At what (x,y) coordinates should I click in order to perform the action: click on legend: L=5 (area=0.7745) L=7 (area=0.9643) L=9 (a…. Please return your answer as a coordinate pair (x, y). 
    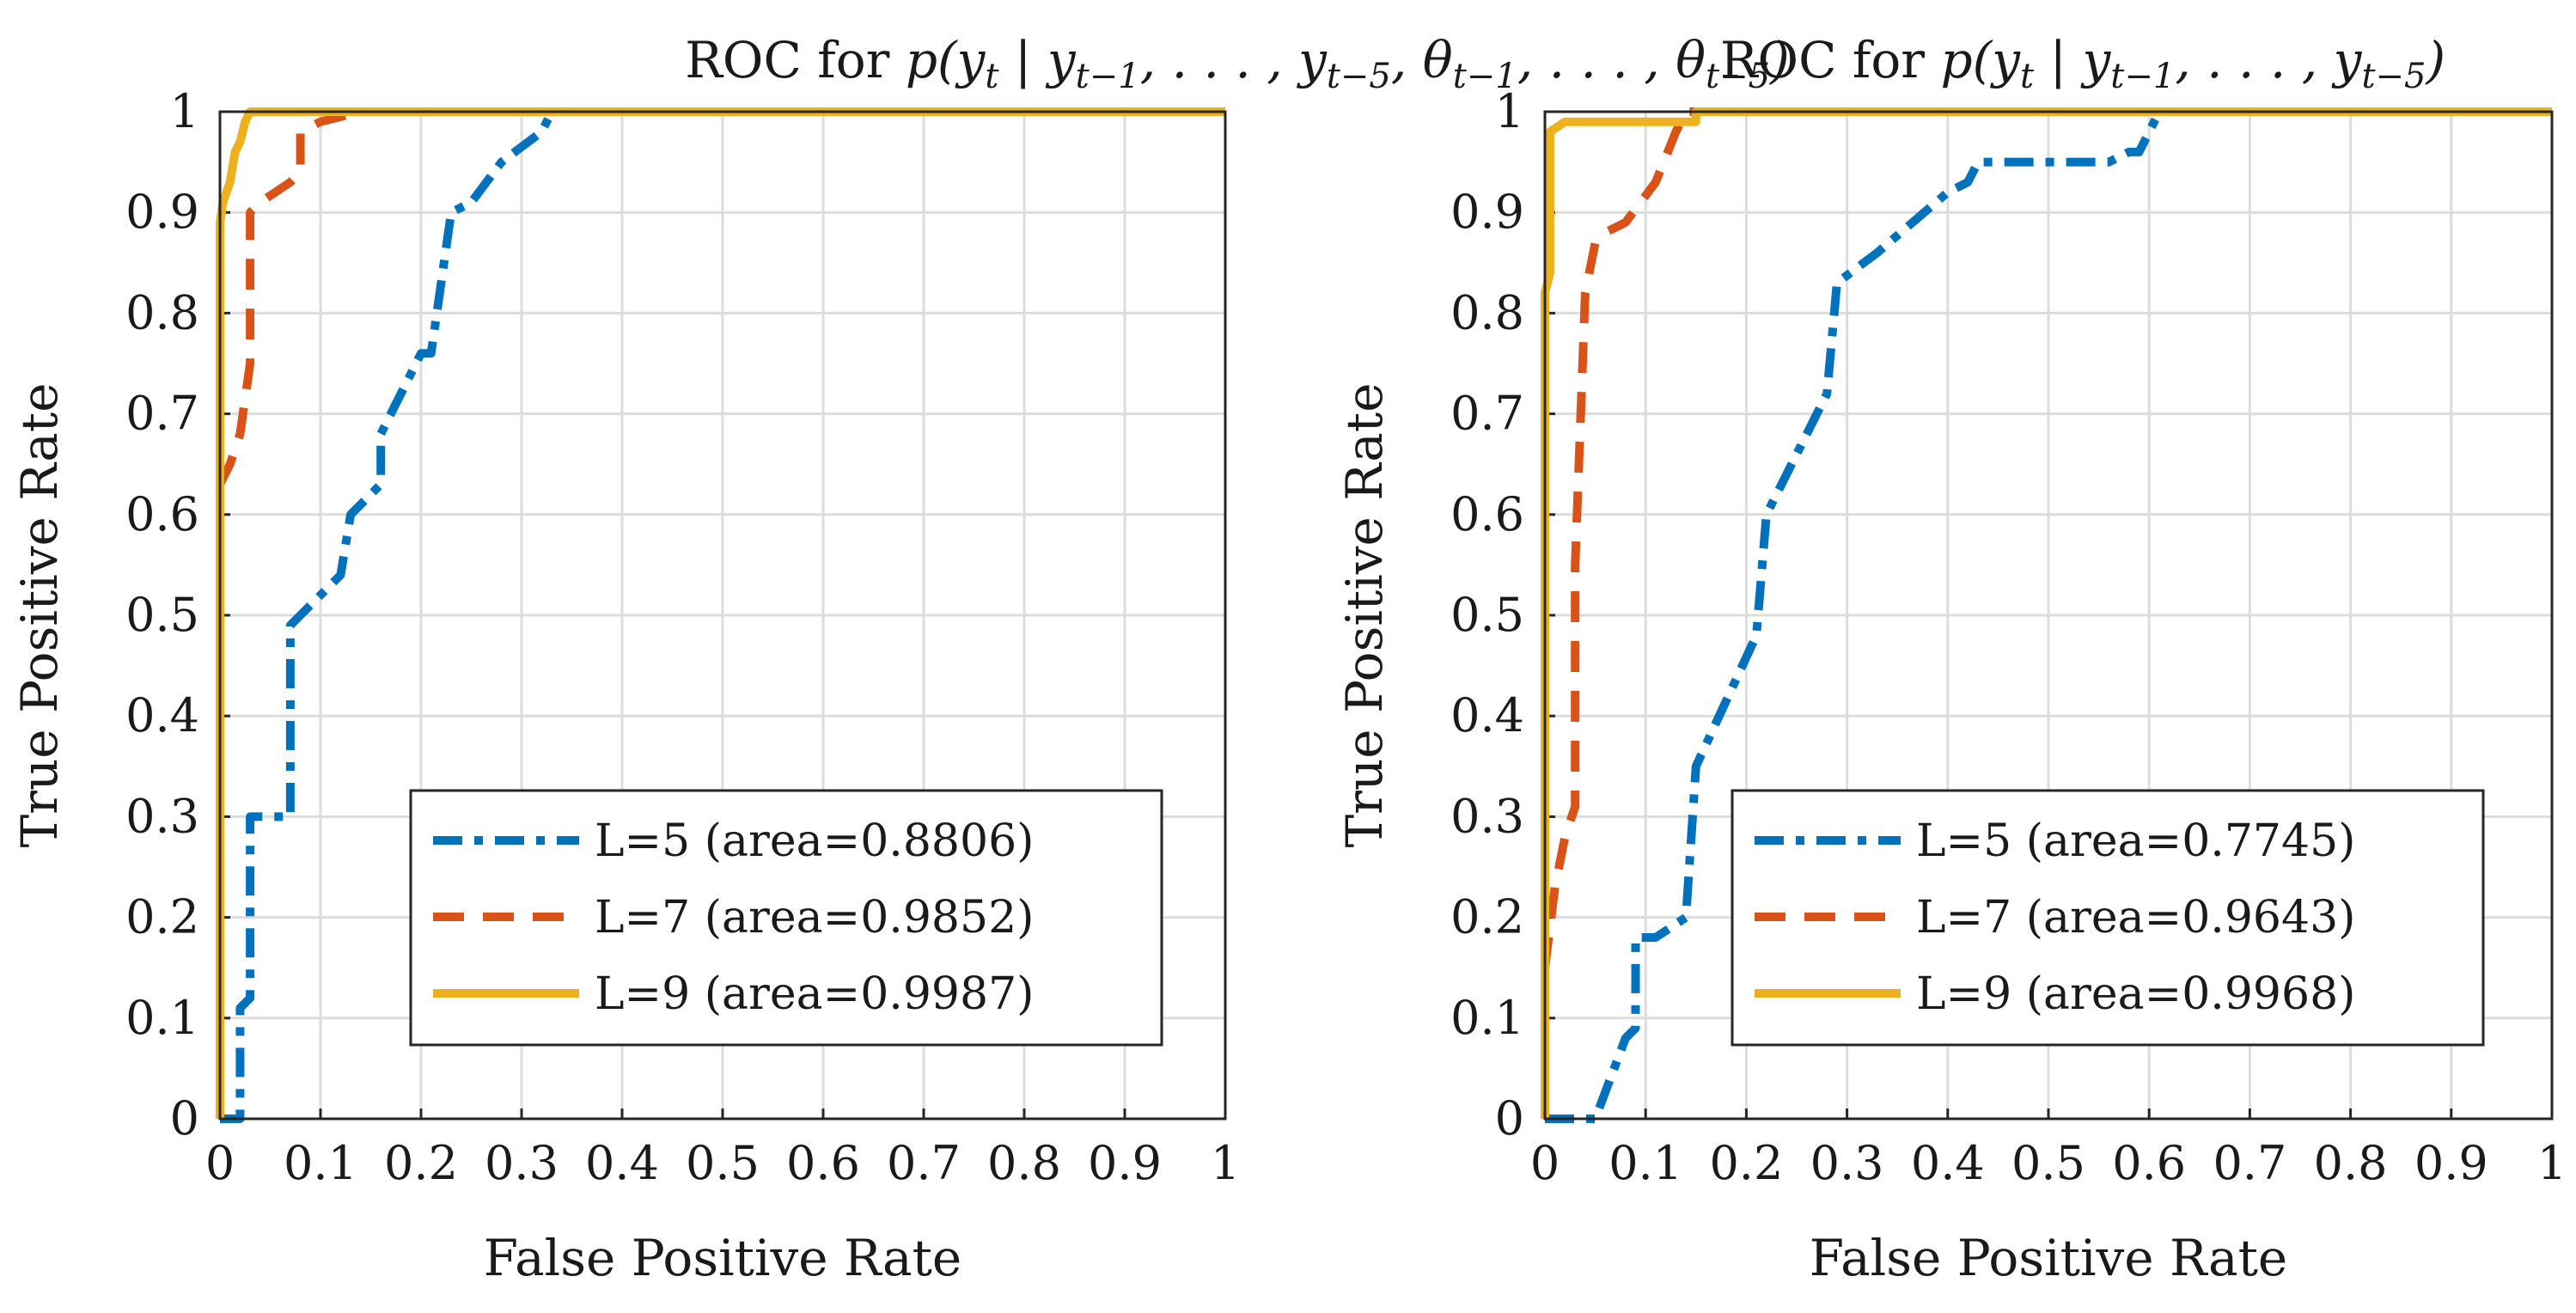
    Looking at the image, I should click on (2108, 918).